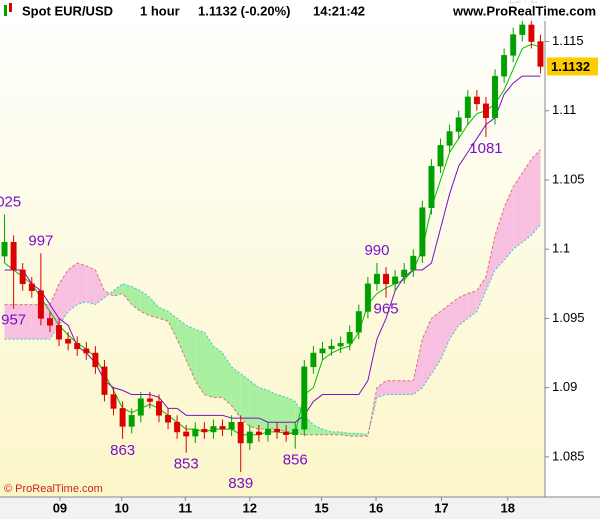 This screenshot has width=600, height=524. What do you see at coordinates (568, 317) in the screenshot?
I see `y-tick-label: 1.095` at bounding box center [568, 317].